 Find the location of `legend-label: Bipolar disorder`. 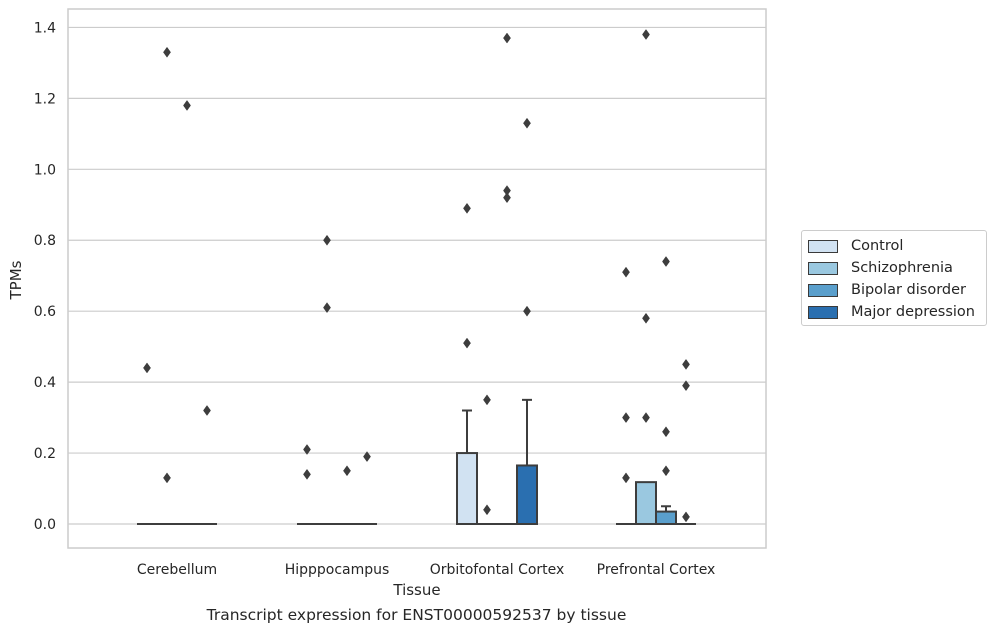

legend-label: Bipolar disorder is located at coordinates (908, 290).